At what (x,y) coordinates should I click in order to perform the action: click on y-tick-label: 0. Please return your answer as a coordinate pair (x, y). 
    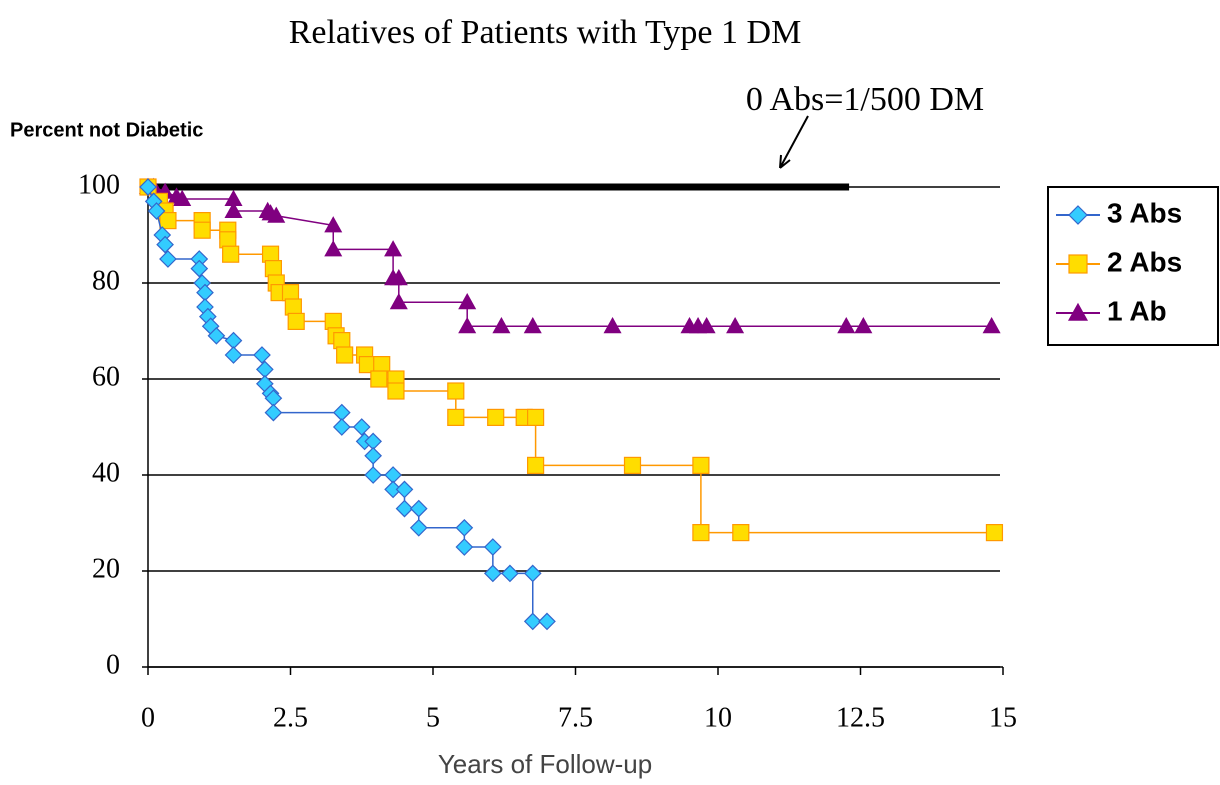
    Looking at the image, I should click on (113, 664).